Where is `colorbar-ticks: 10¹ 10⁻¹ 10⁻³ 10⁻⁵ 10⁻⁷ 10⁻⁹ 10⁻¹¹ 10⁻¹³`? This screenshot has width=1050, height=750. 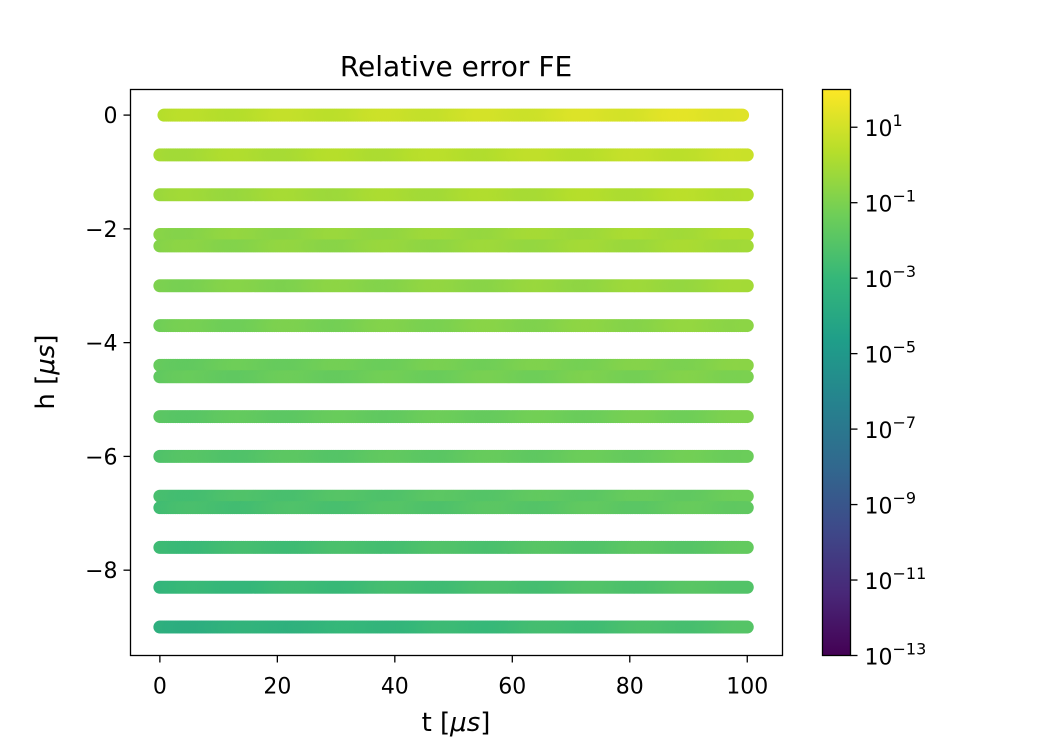
colorbar-ticks: 10¹ 10⁻¹ 10⁻³ 10⁻⁵ 10⁻⁷ 10⁻⁹ 10⁻¹¹ 10⁻¹³ is located at coordinates (888, 391).